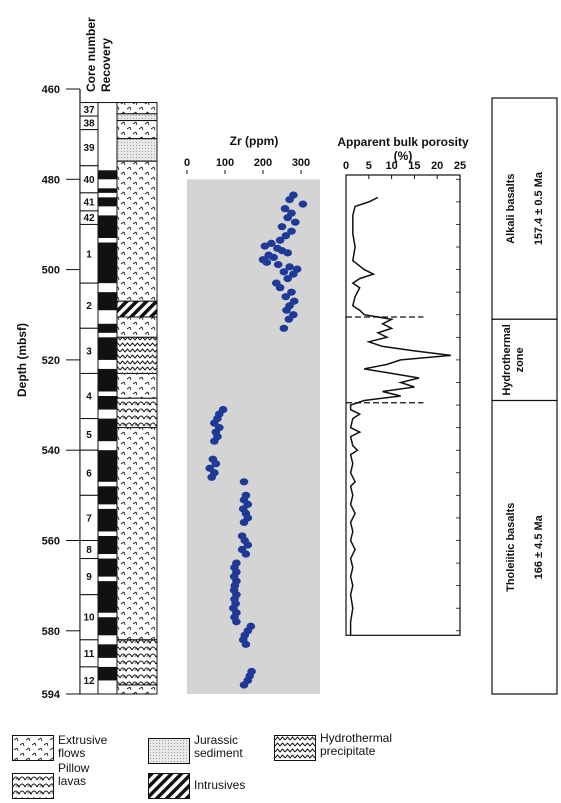 The height and width of the screenshot is (803, 561). What do you see at coordinates (511, 208) in the screenshot?
I see `zone-label: Alkali basalts` at bounding box center [511, 208].